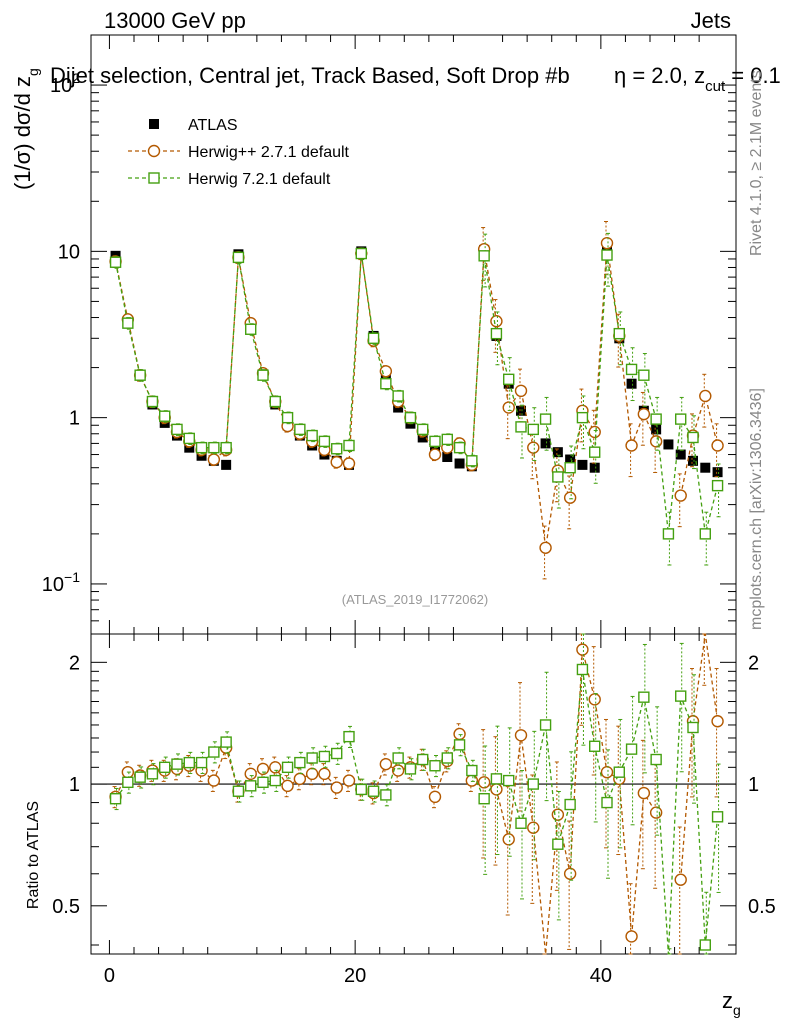  Describe the element at coordinates (175, 20) in the screenshot. I see `header-left: 13000 GeV pp` at that location.